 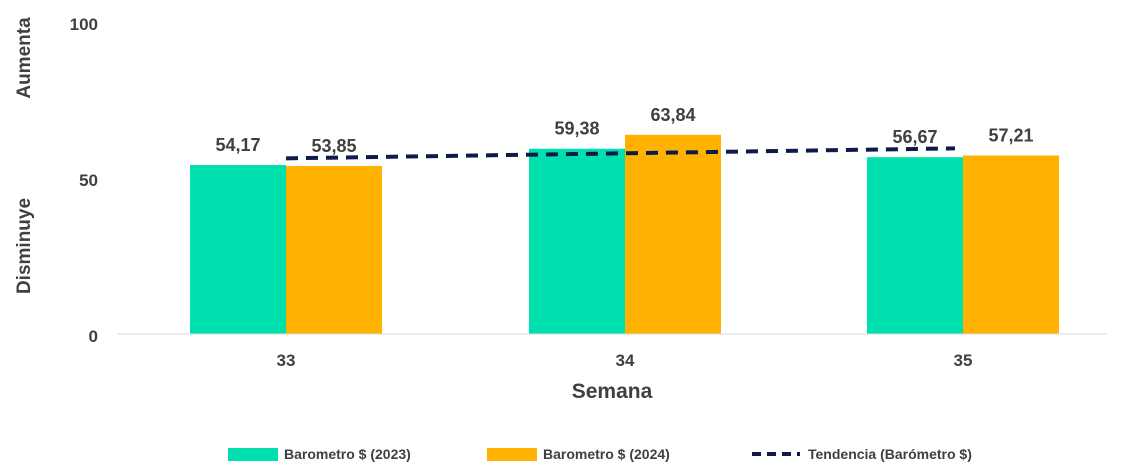 What do you see at coordinates (890, 454) in the screenshot?
I see `legend-label-trend: Tendencia (Barómetro $)` at bounding box center [890, 454].